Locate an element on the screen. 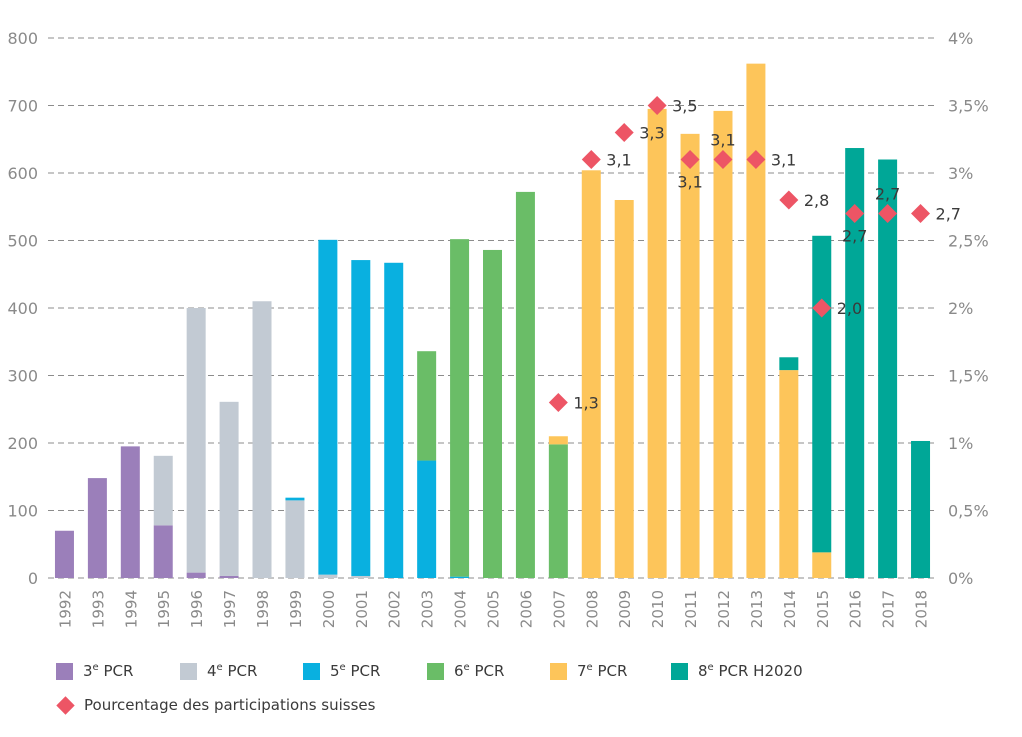 Image resolution: width=1022 pixels, height=737 pixels. x-tick-label: 1993 is located at coordinates (98, 609).